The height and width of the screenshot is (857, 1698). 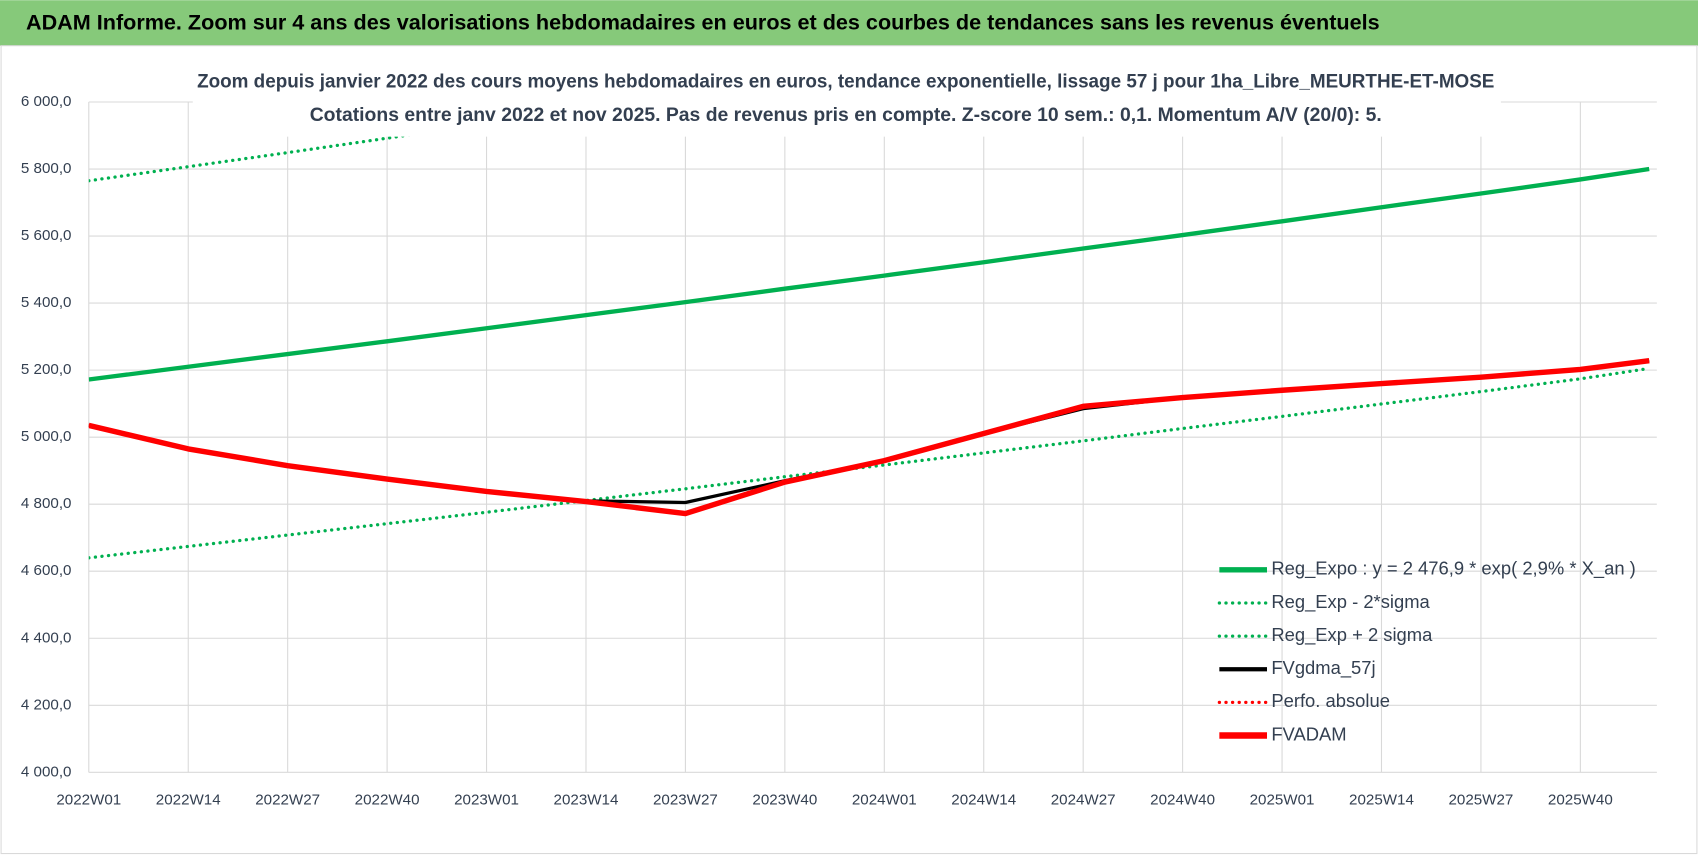 I want to click on legend-label: FVADAM, so click(x=1308, y=733).